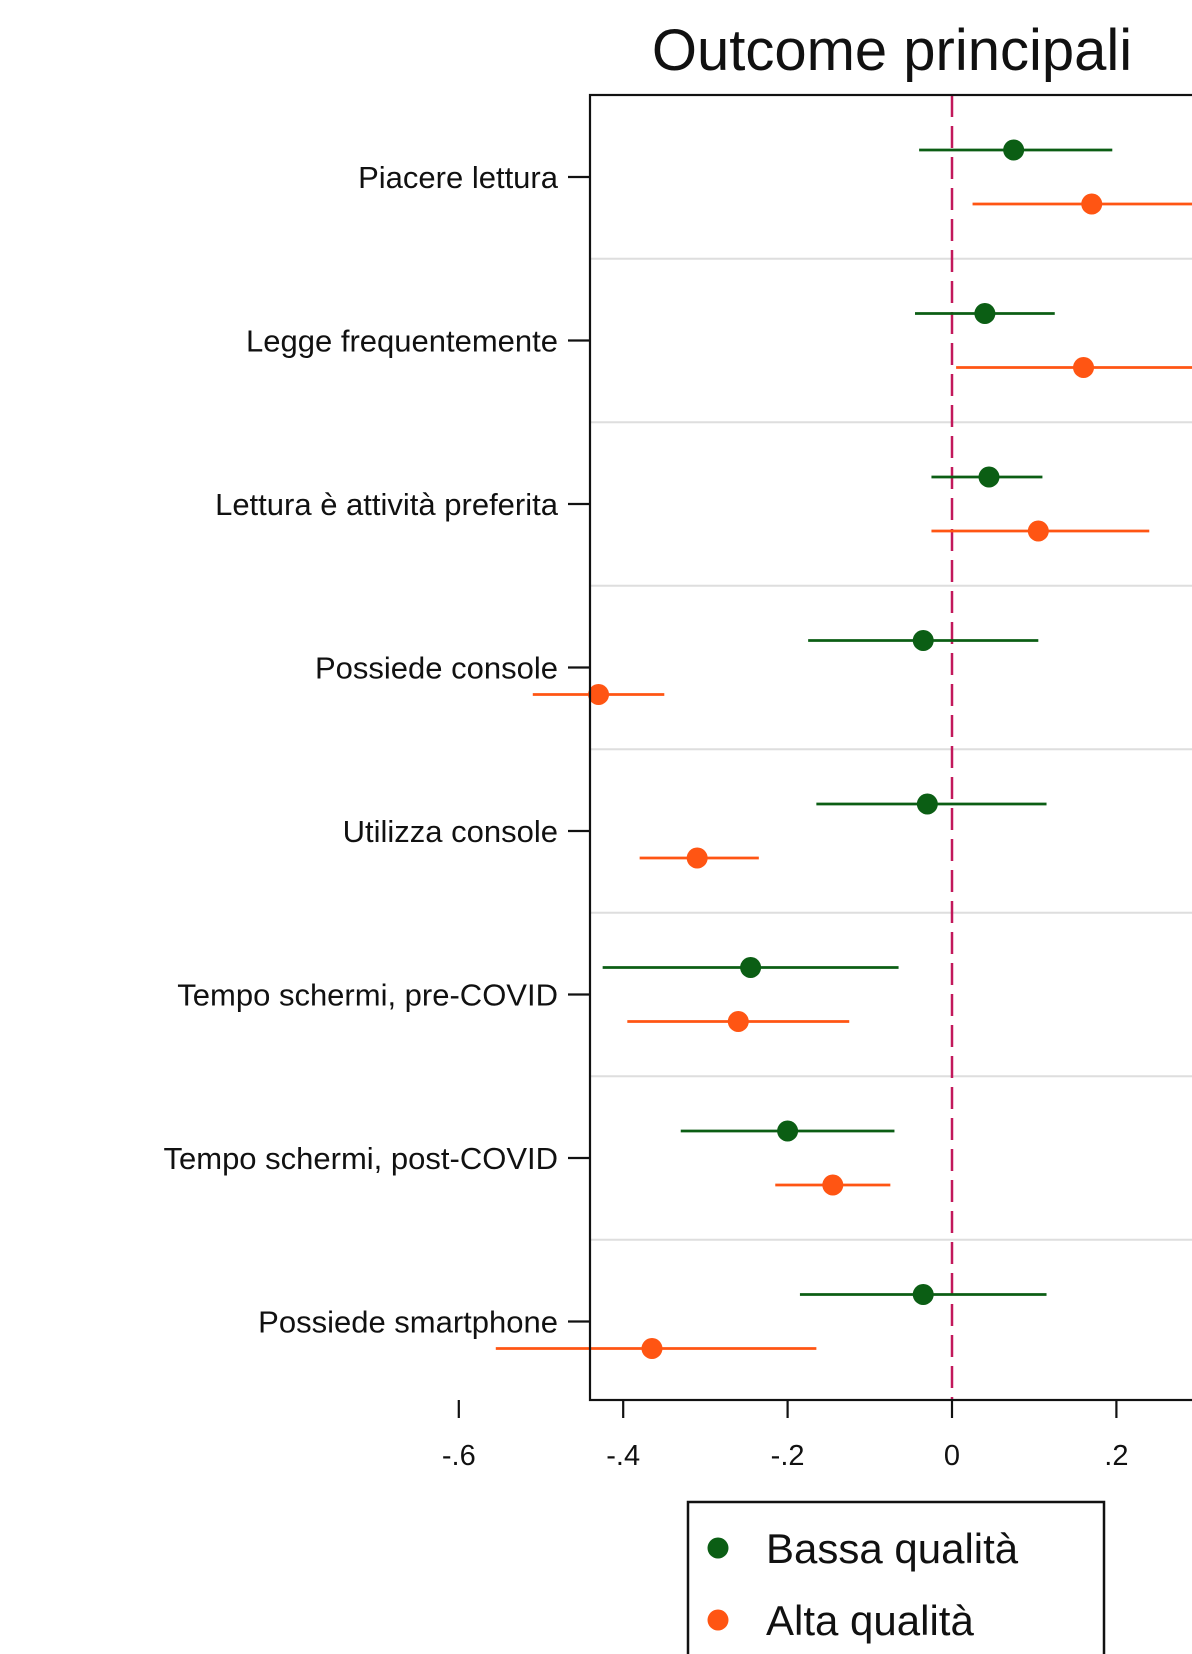  What do you see at coordinates (623, 1456) in the screenshot?
I see `x-tick-label: -.4` at bounding box center [623, 1456].